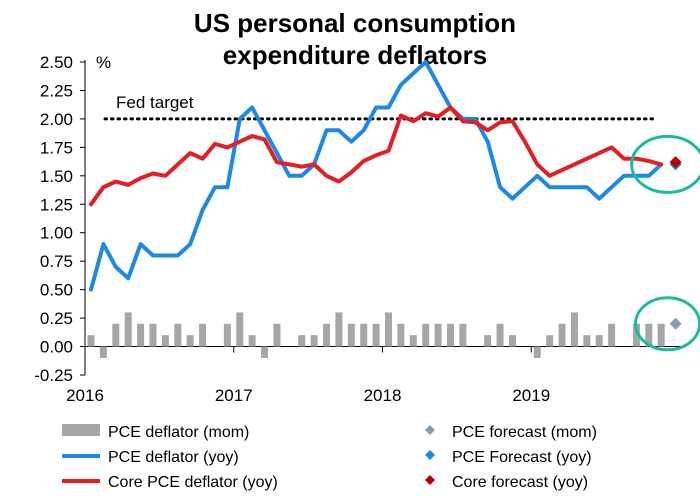 Image resolution: width=700 pixels, height=499 pixels. I want to click on x-tick-label: 2019, so click(531, 395).